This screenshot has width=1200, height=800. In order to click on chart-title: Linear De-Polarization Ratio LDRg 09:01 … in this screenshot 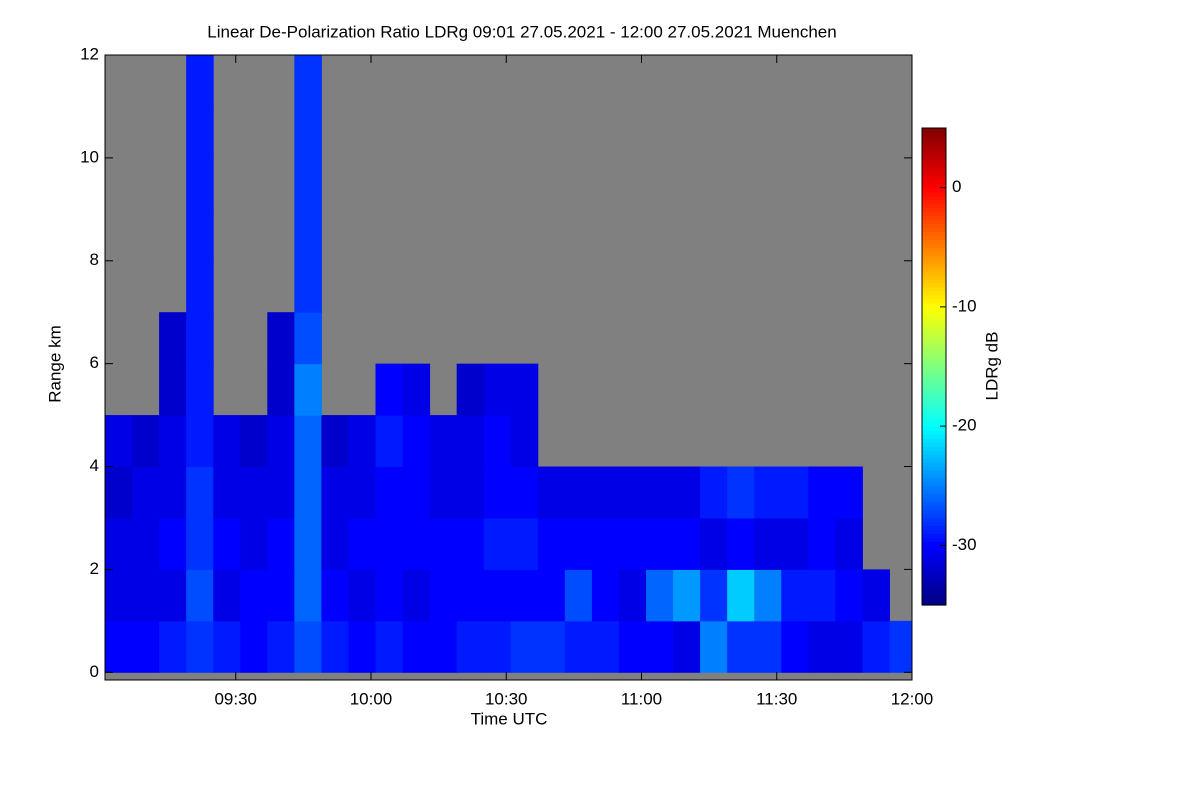, I will do `click(521, 31)`.